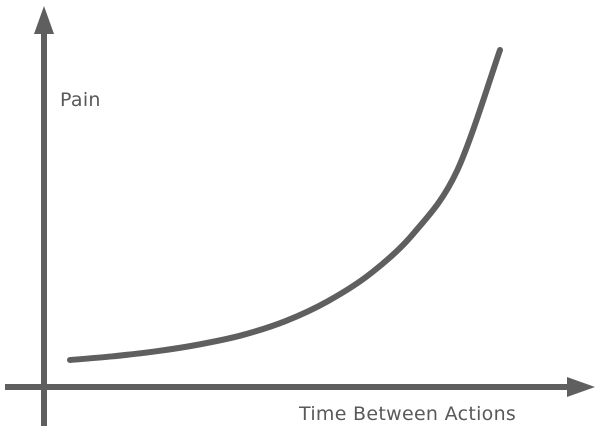 This screenshot has width=601, height=431. What do you see at coordinates (581, 387) in the screenshot?
I see `x-axis-arrow-icon` at bounding box center [581, 387].